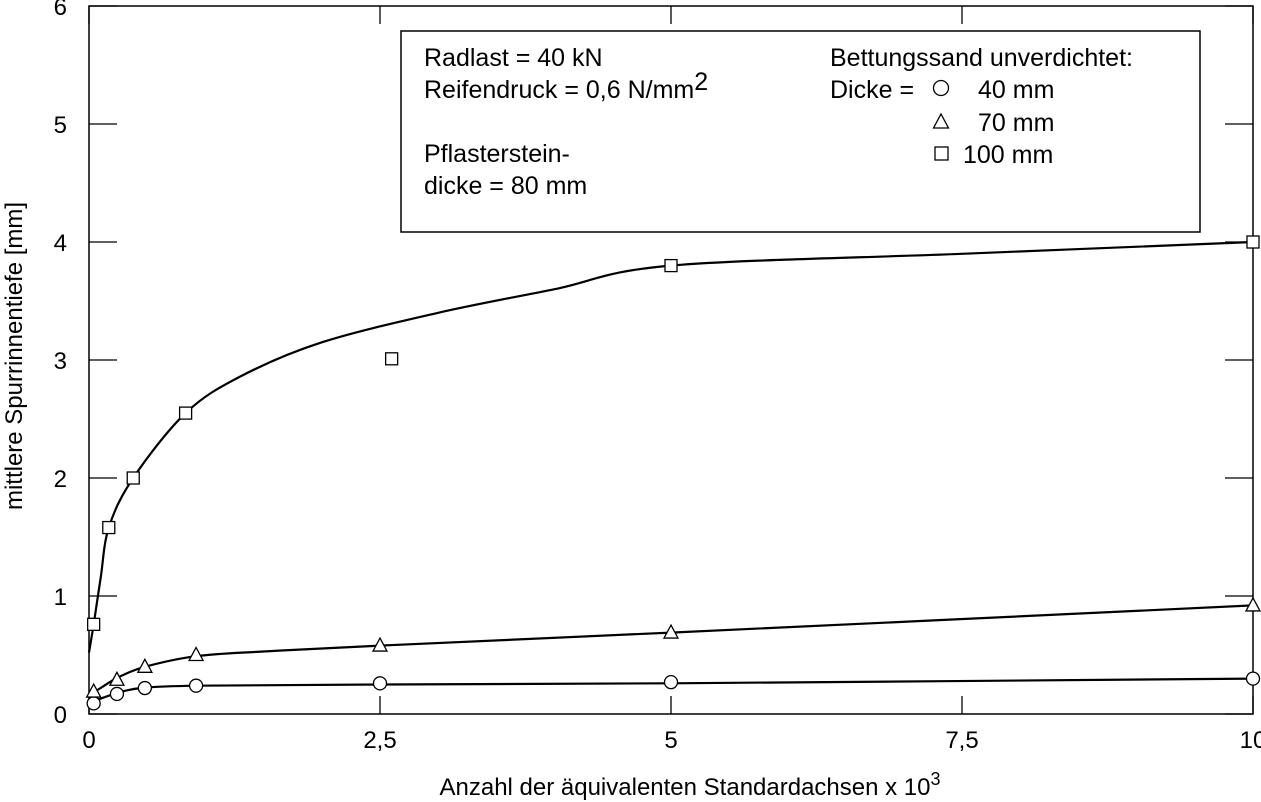  I want to click on y-axis-label: mittlere Spurrinnentiefe [mm], so click(14, 356).